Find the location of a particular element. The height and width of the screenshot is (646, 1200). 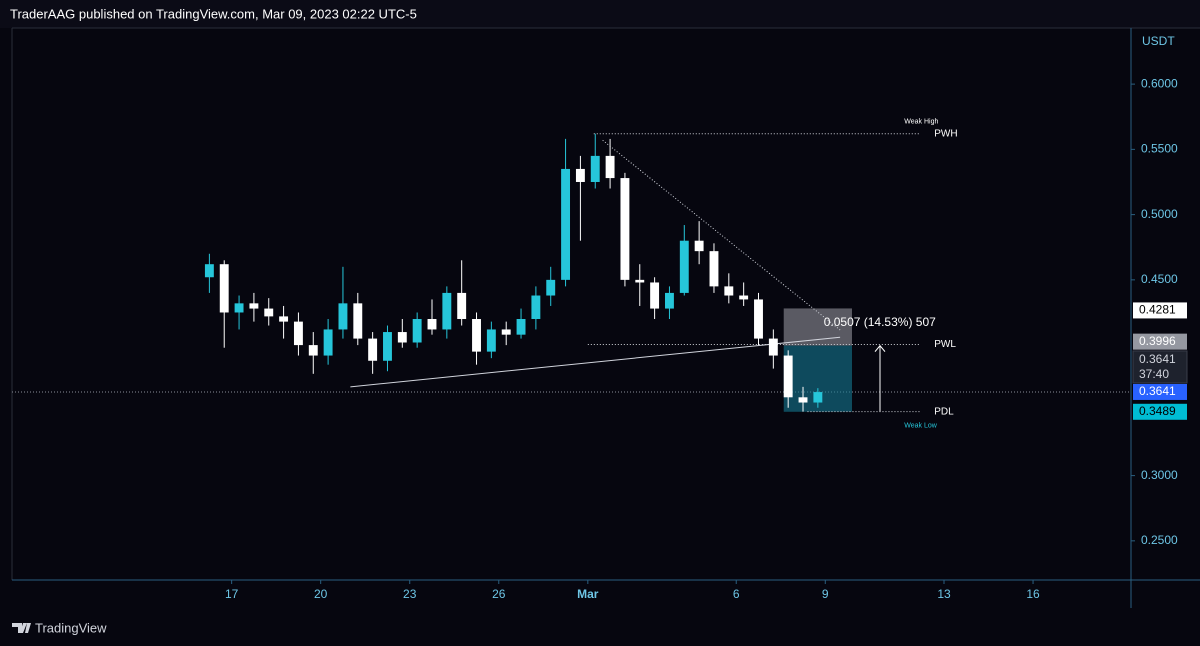

y-tick-label: 0.6000 is located at coordinates (1159, 83).